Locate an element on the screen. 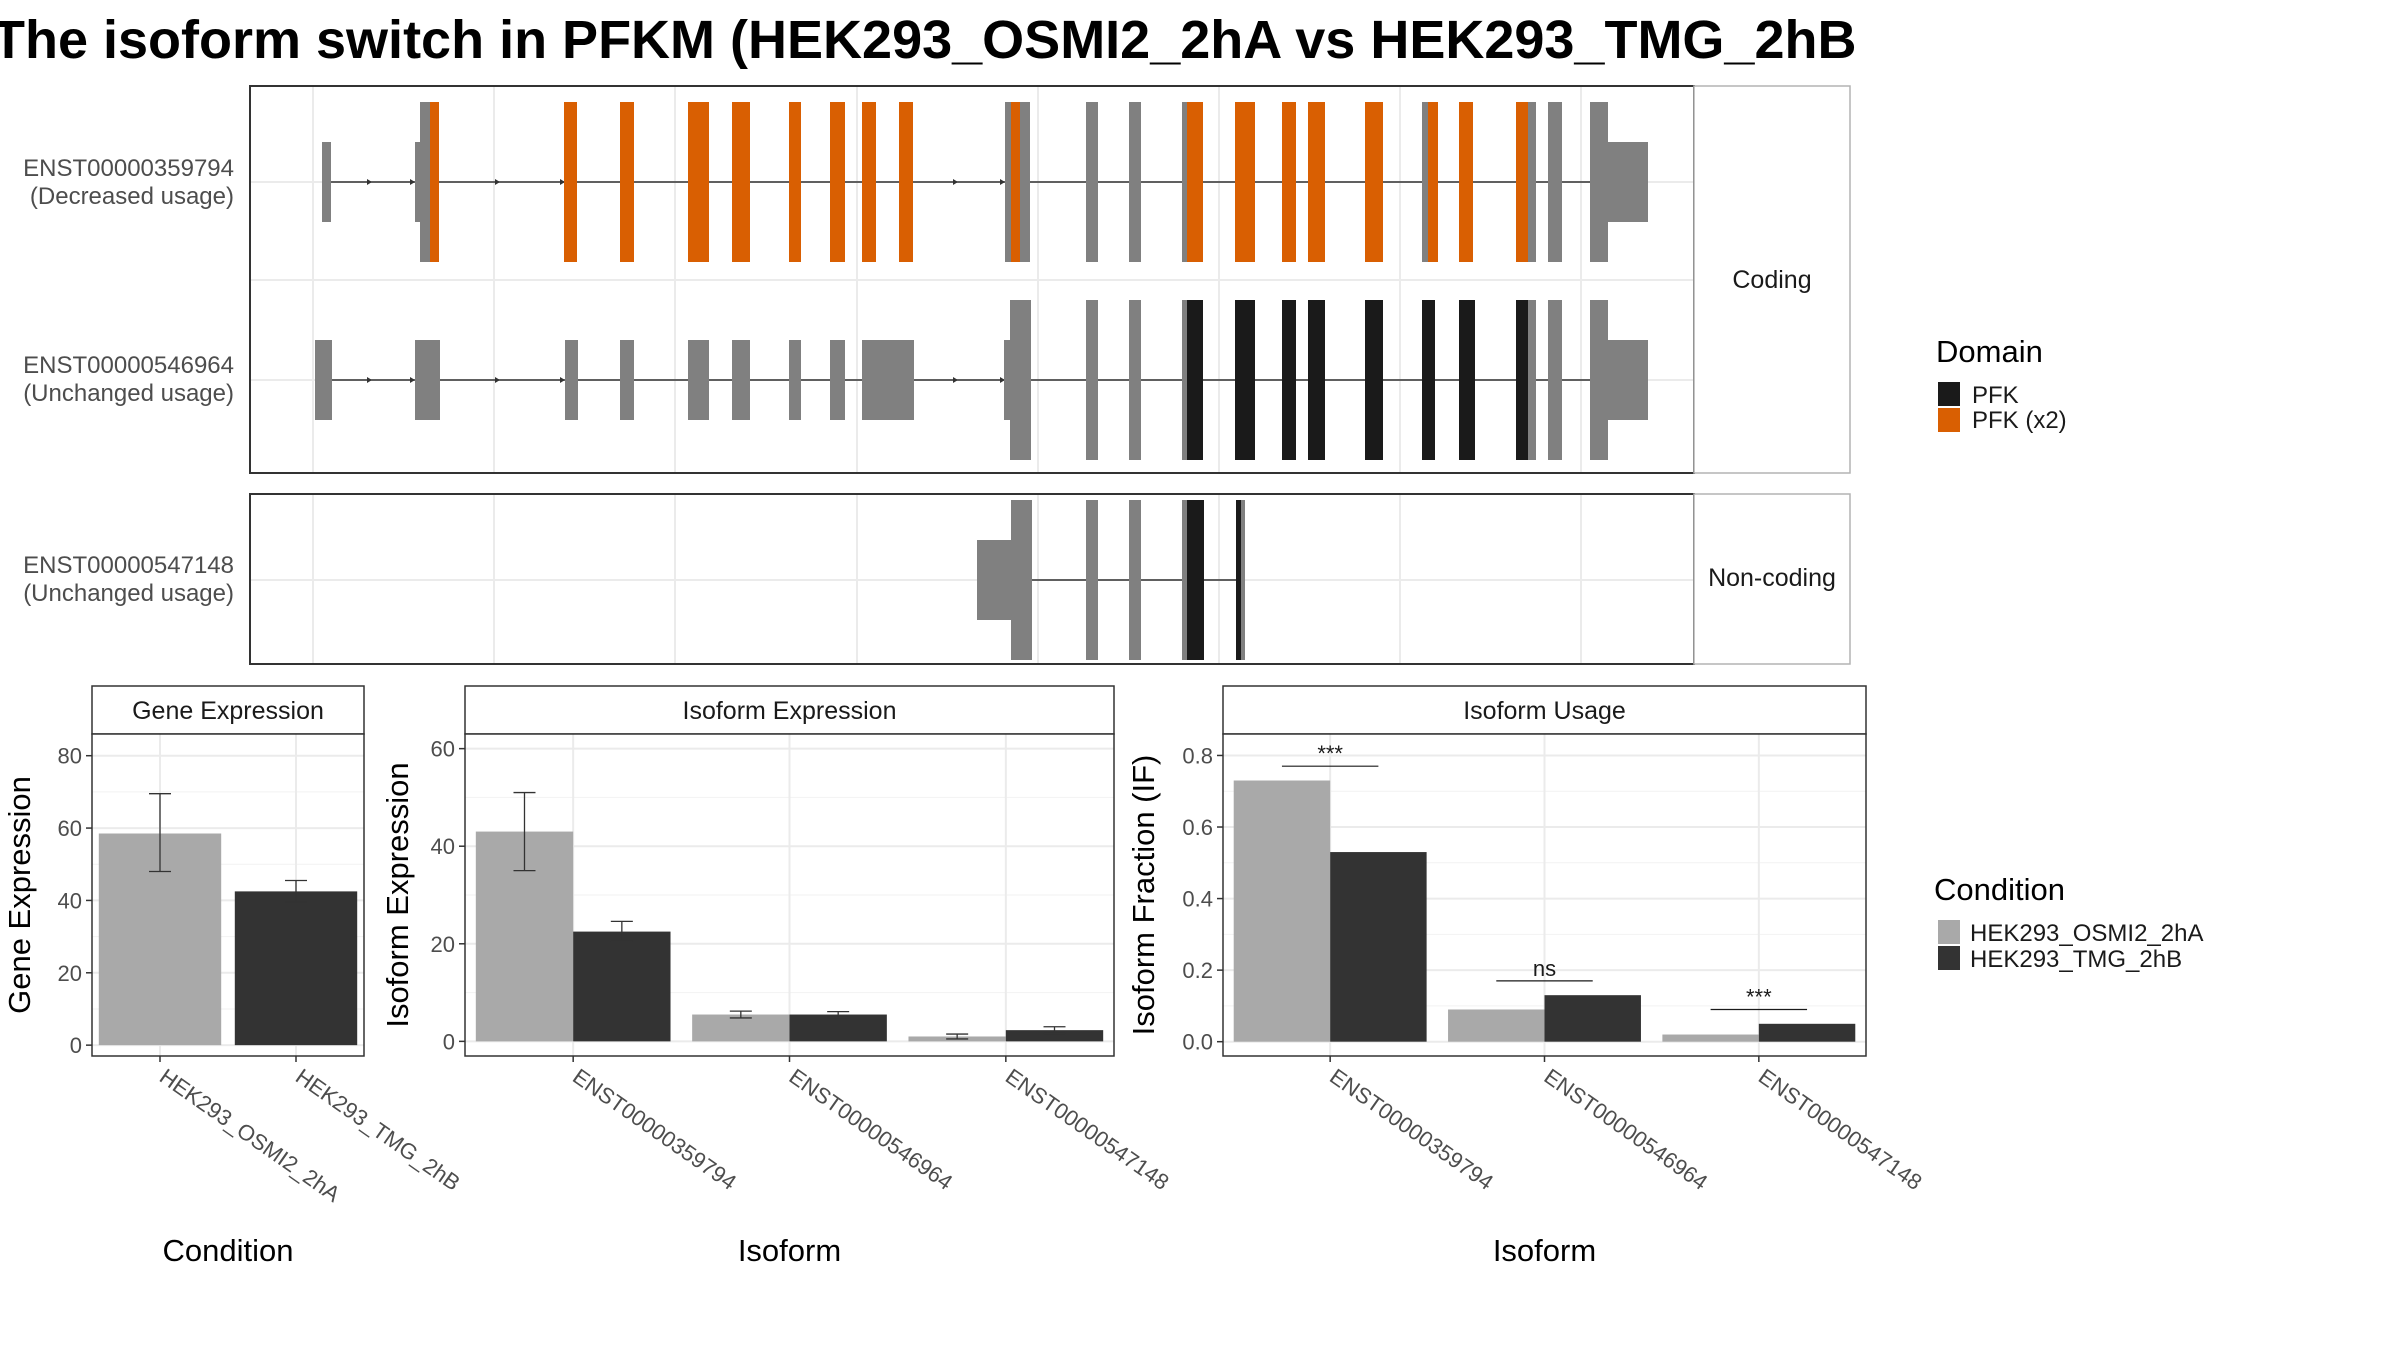 The width and height of the screenshot is (2400, 1355). panel-strip-label: Gene Expression is located at coordinates (228, 711).